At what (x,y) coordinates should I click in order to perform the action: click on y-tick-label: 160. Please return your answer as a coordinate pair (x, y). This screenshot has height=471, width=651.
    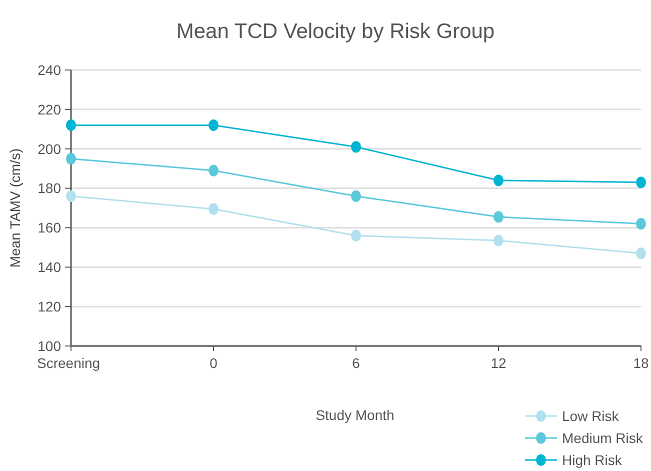
    Looking at the image, I should click on (50, 228).